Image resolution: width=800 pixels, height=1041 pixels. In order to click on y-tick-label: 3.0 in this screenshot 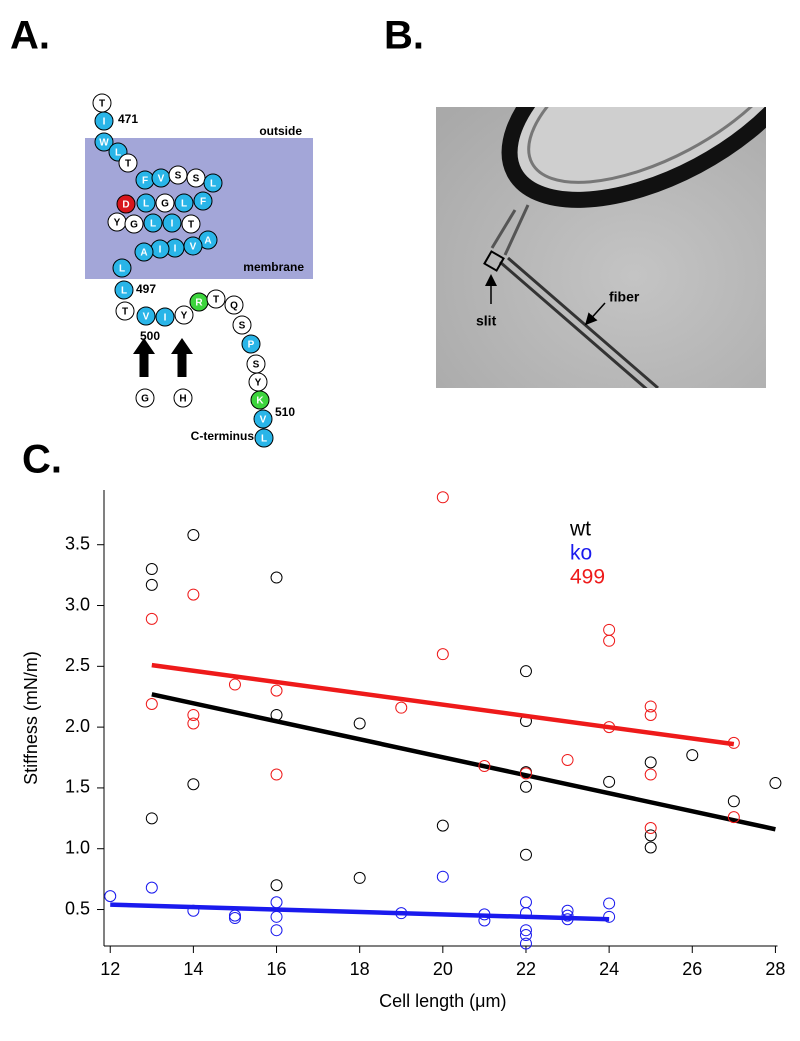, I will do `click(77, 604)`.